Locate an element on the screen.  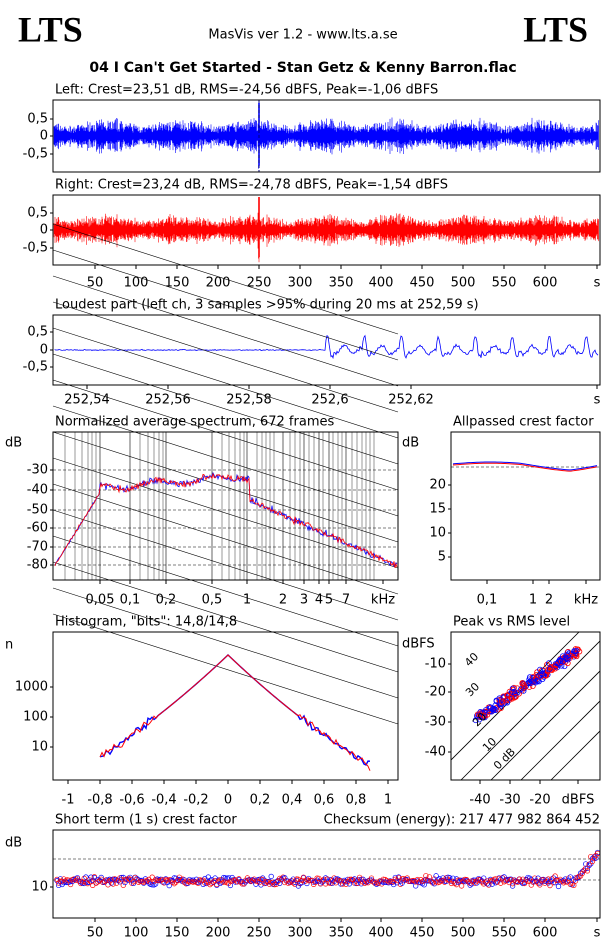
x-tick-label: 0,8 is located at coordinates (356, 800).